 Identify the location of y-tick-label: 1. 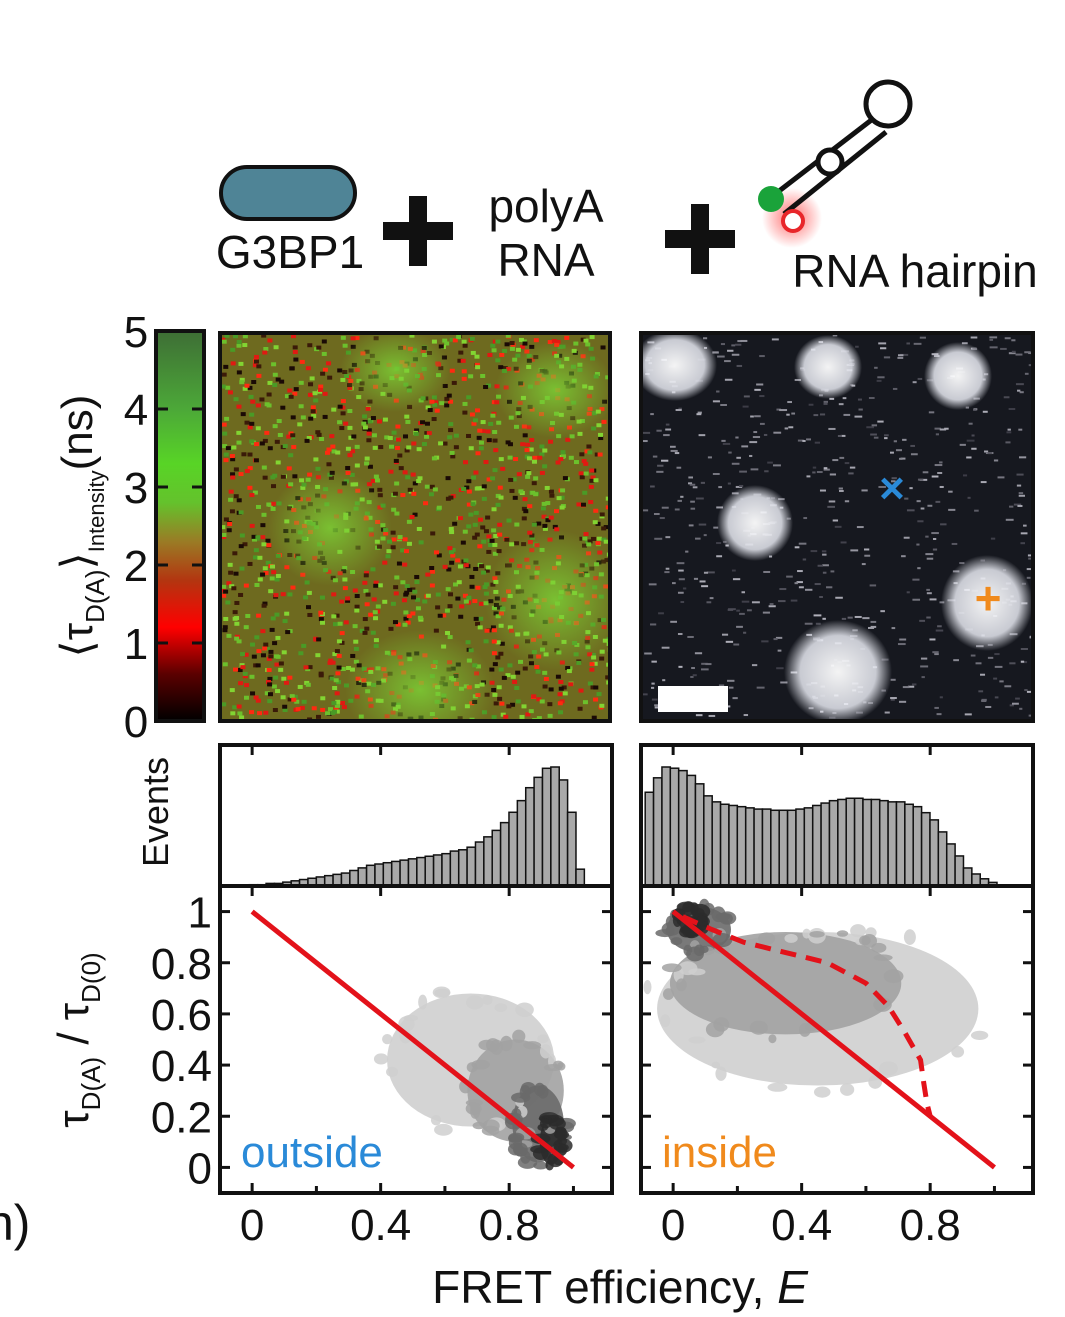
(200, 913).